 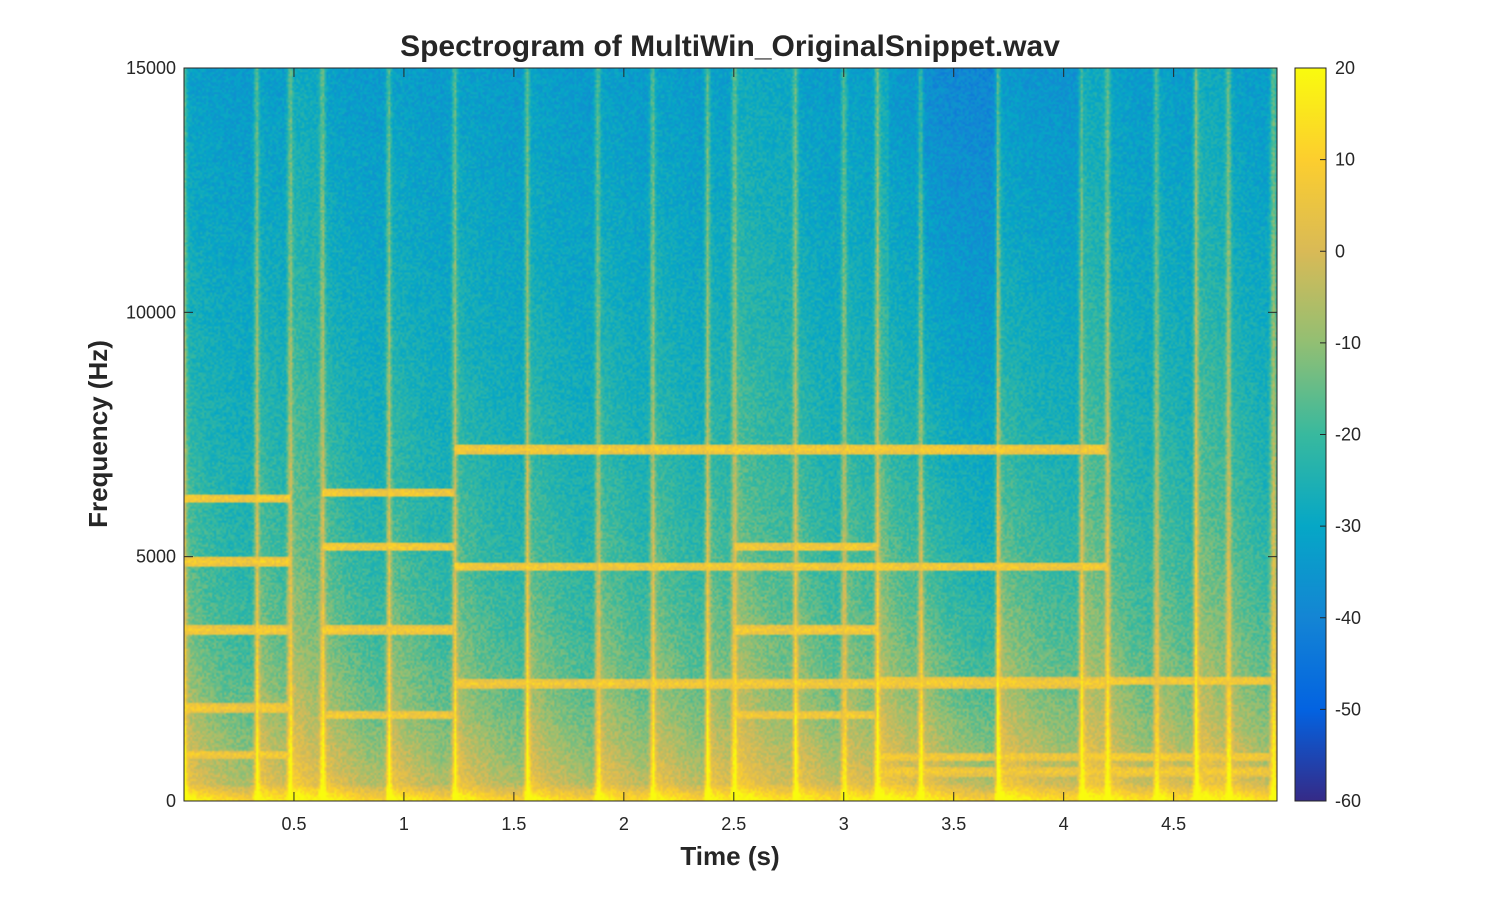 What do you see at coordinates (1345, 68) in the screenshot?
I see `colorbar-tick-label: 20` at bounding box center [1345, 68].